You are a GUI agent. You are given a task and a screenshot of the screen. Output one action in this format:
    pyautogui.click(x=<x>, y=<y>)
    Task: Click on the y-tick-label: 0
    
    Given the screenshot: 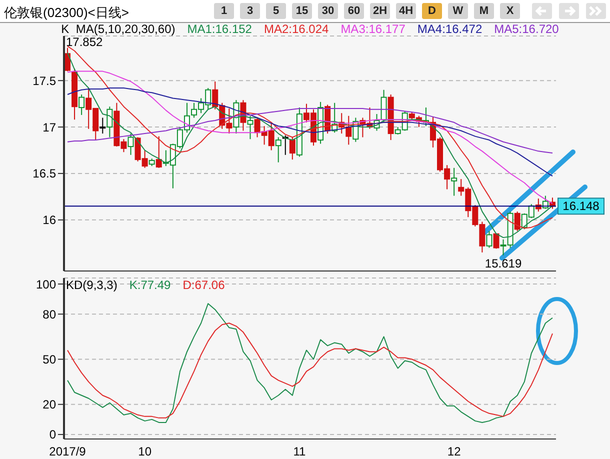 What is the action you would take?
    pyautogui.click(x=52, y=435)
    